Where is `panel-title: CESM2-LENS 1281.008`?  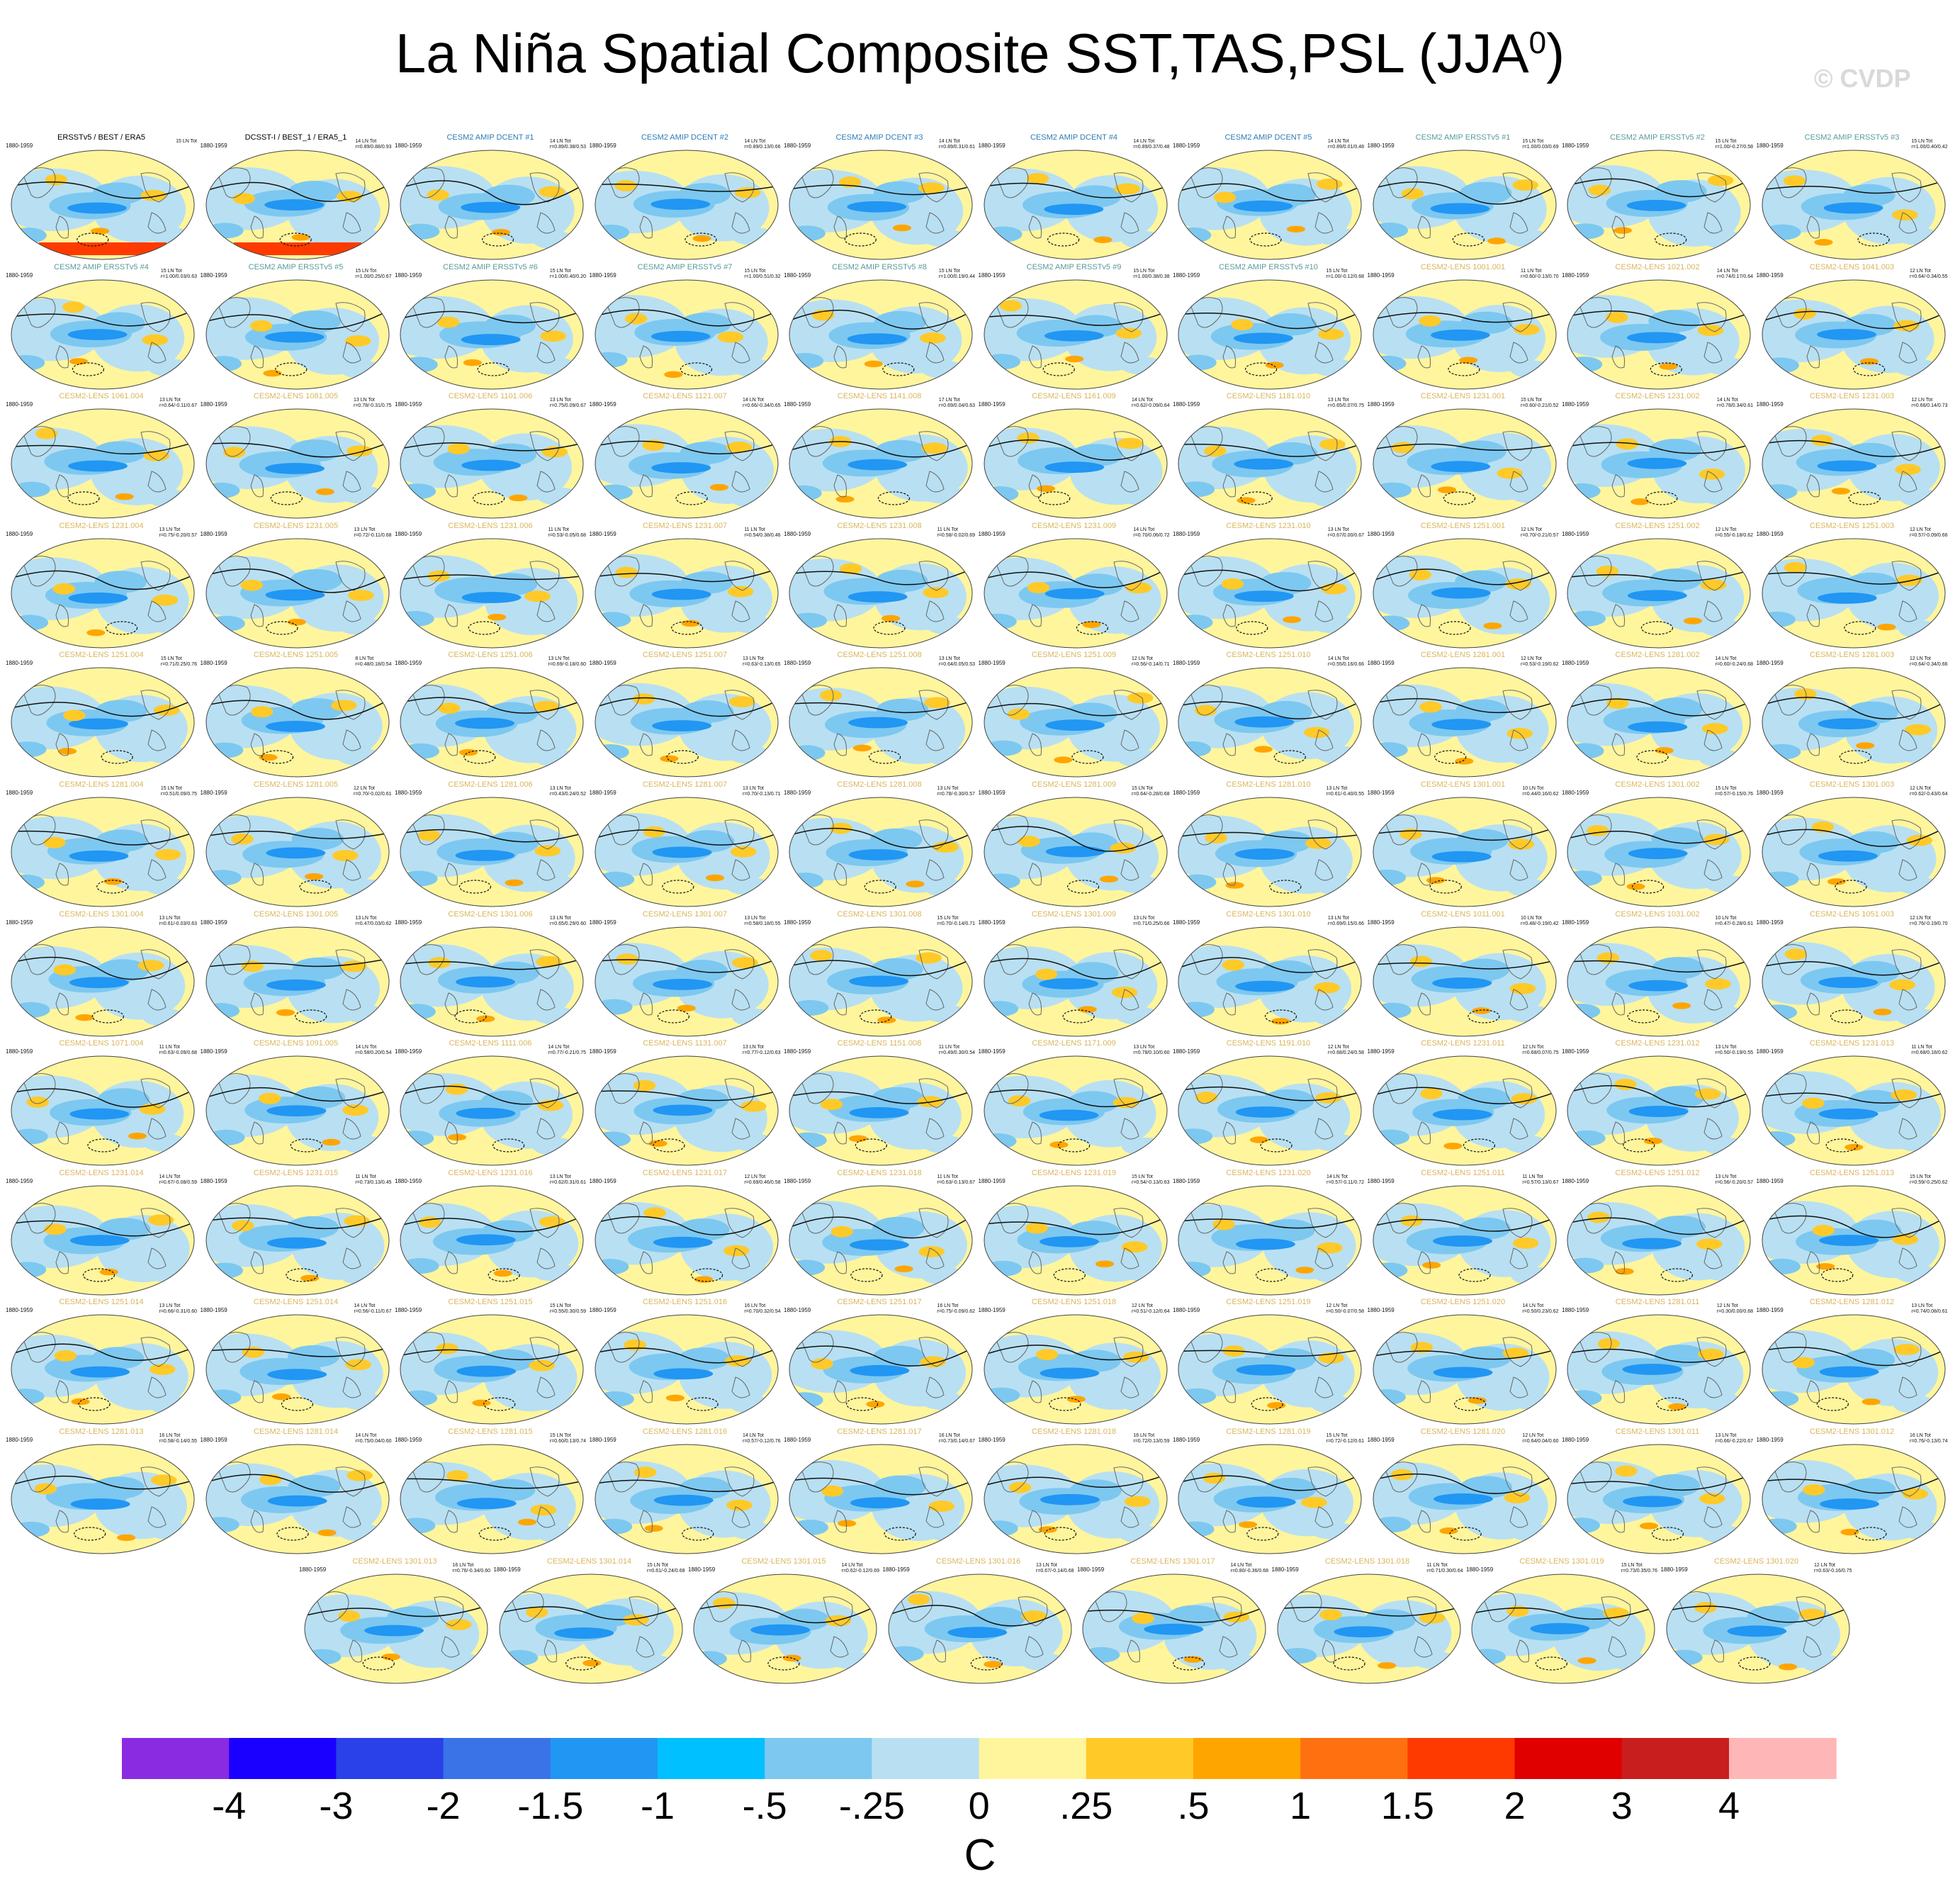 panel-title: CESM2-LENS 1281.008 is located at coordinates (879, 784).